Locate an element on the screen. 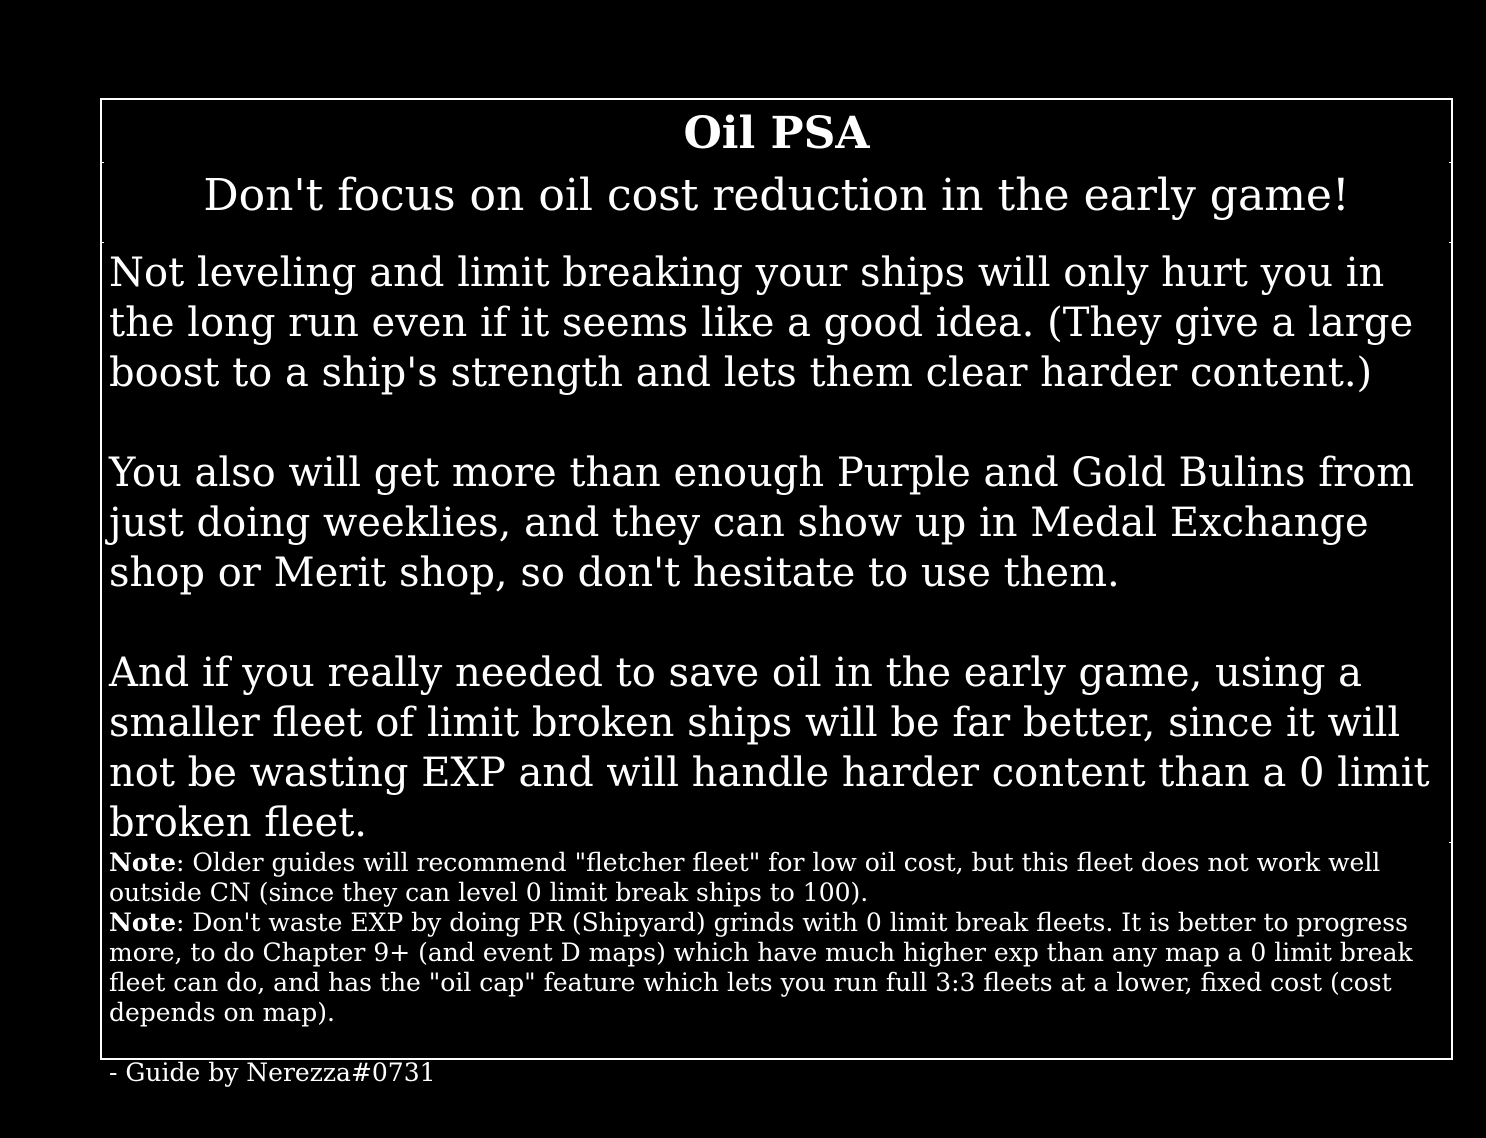  guide-credit: - Guide by Nerezza#0731 is located at coordinates (272, 1072).